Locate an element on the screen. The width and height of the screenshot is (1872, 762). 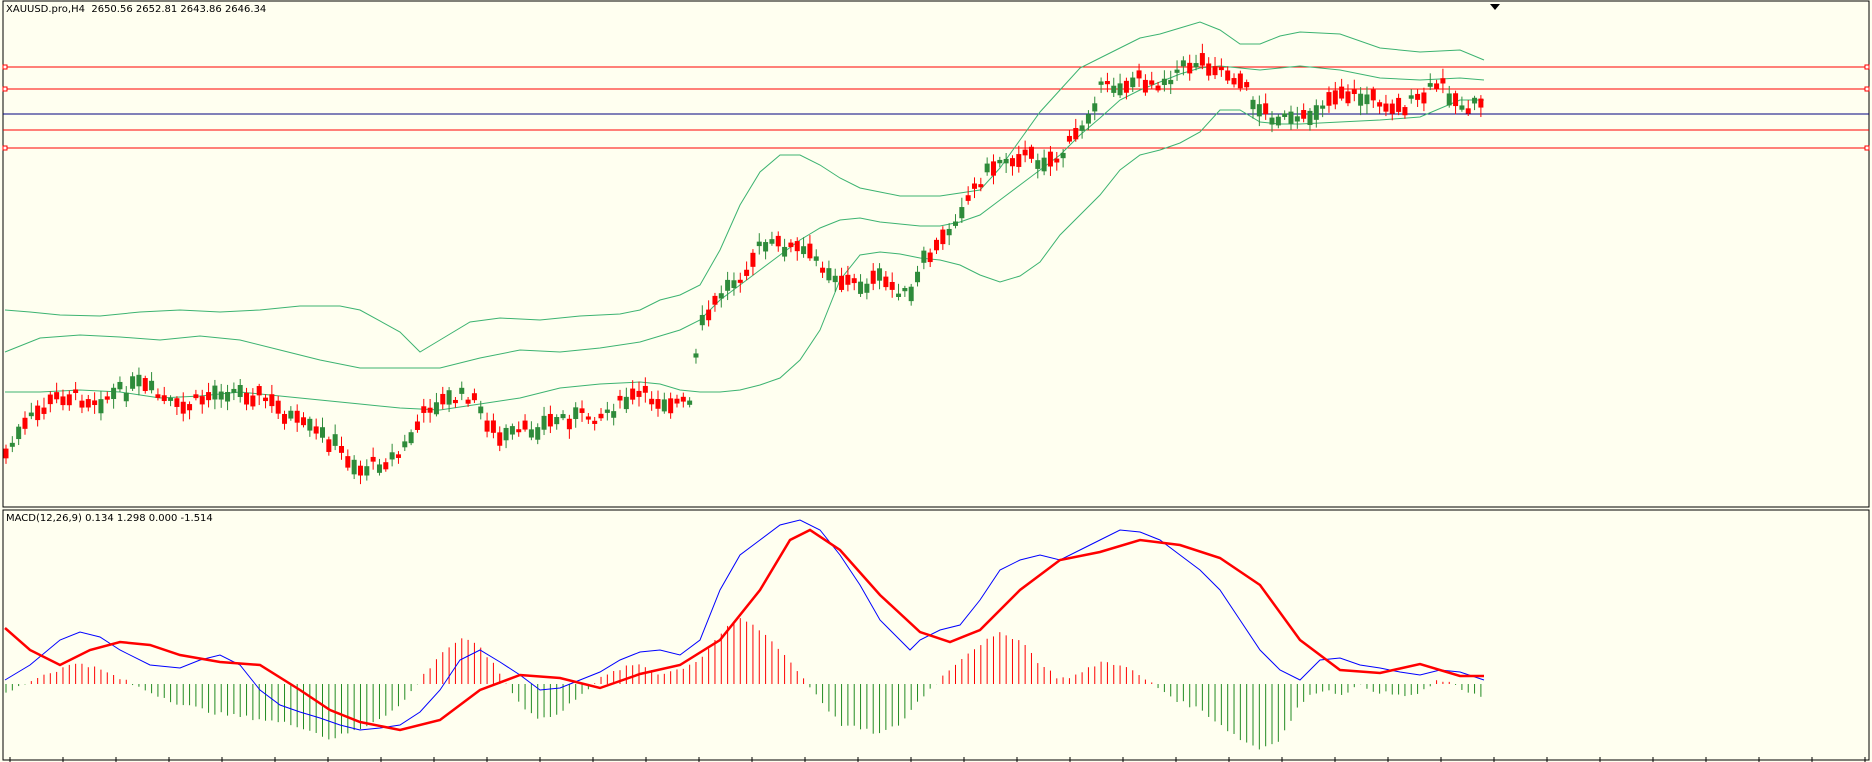
hline-handle-left is located at coordinates (5, 89).